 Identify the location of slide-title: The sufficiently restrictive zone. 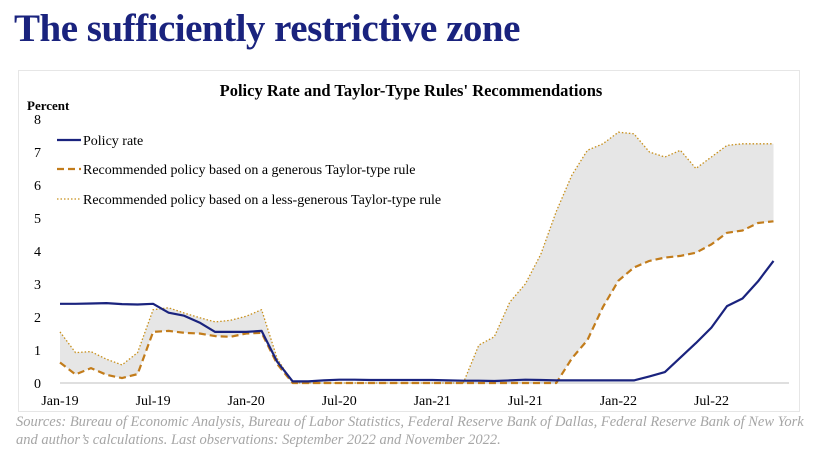
(267, 28).